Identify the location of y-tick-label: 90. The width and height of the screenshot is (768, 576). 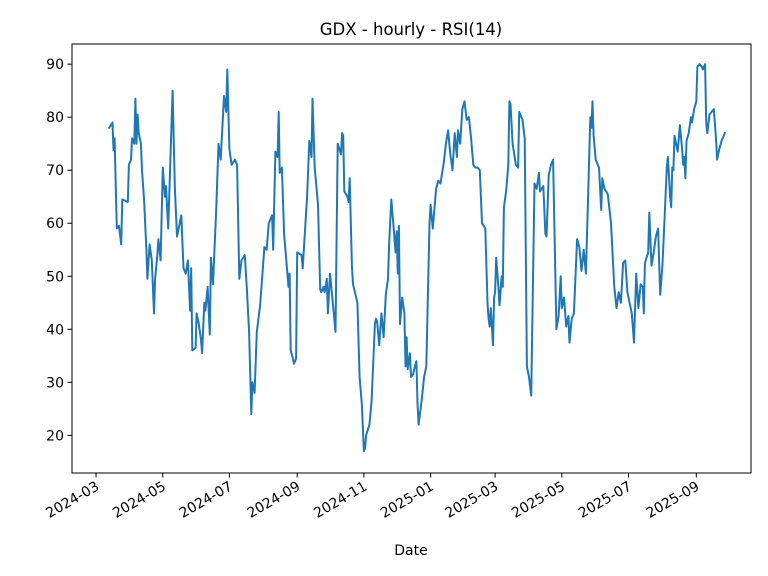
(55, 65).